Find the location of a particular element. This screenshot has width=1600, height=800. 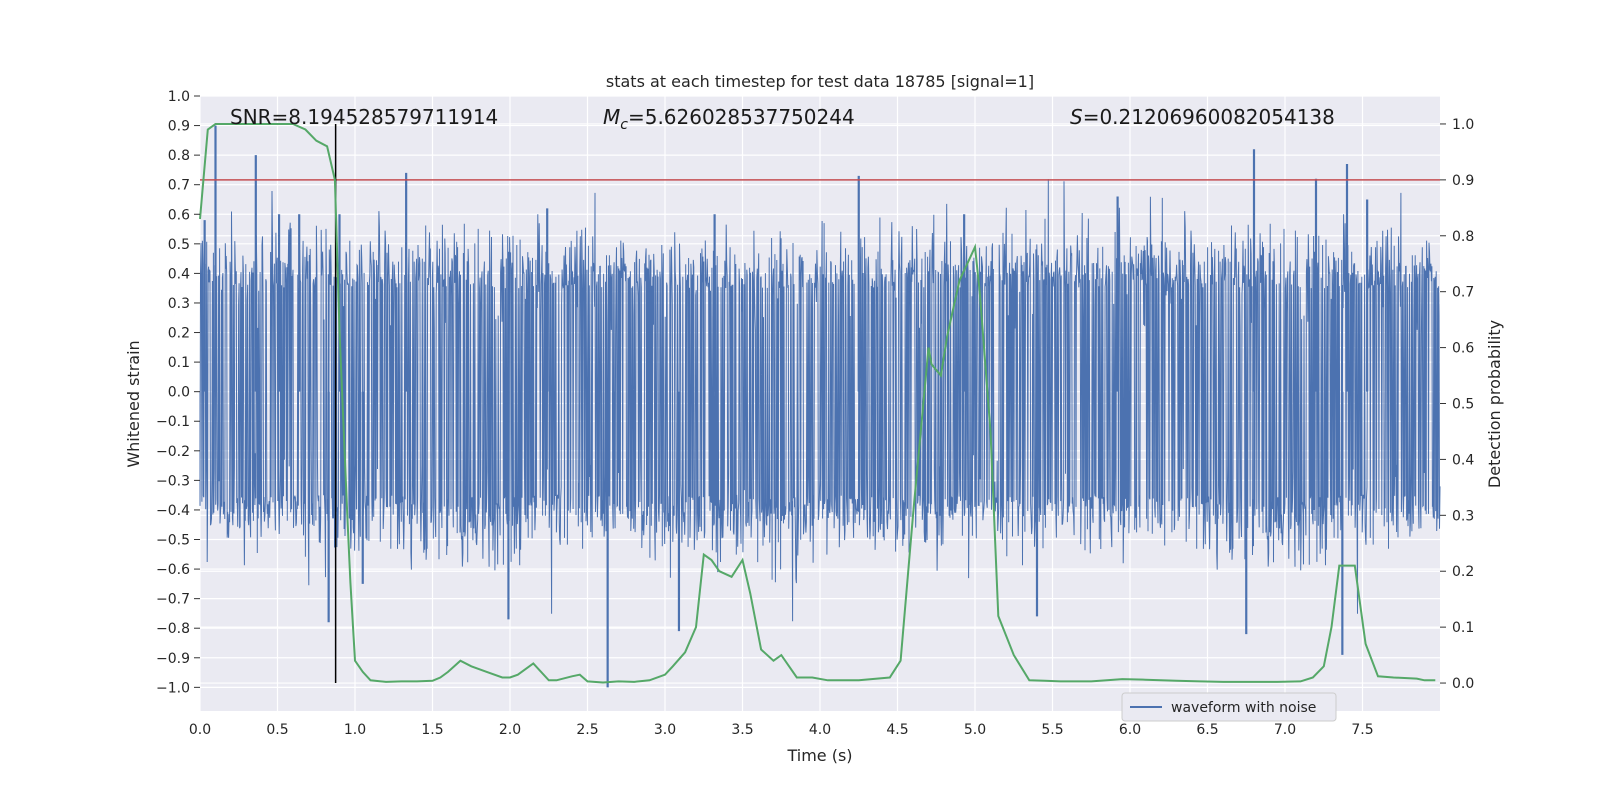

x-tick-label: 2.5 is located at coordinates (587, 730).